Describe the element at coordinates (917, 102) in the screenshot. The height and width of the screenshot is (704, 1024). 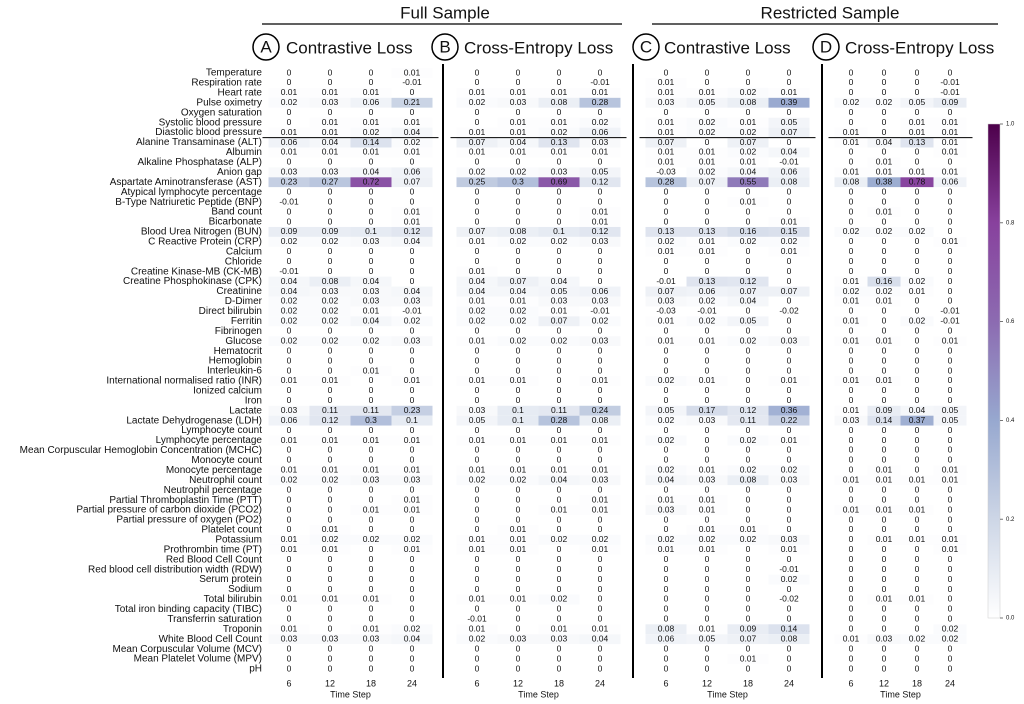
I see `cell-value: 0.05` at that location.